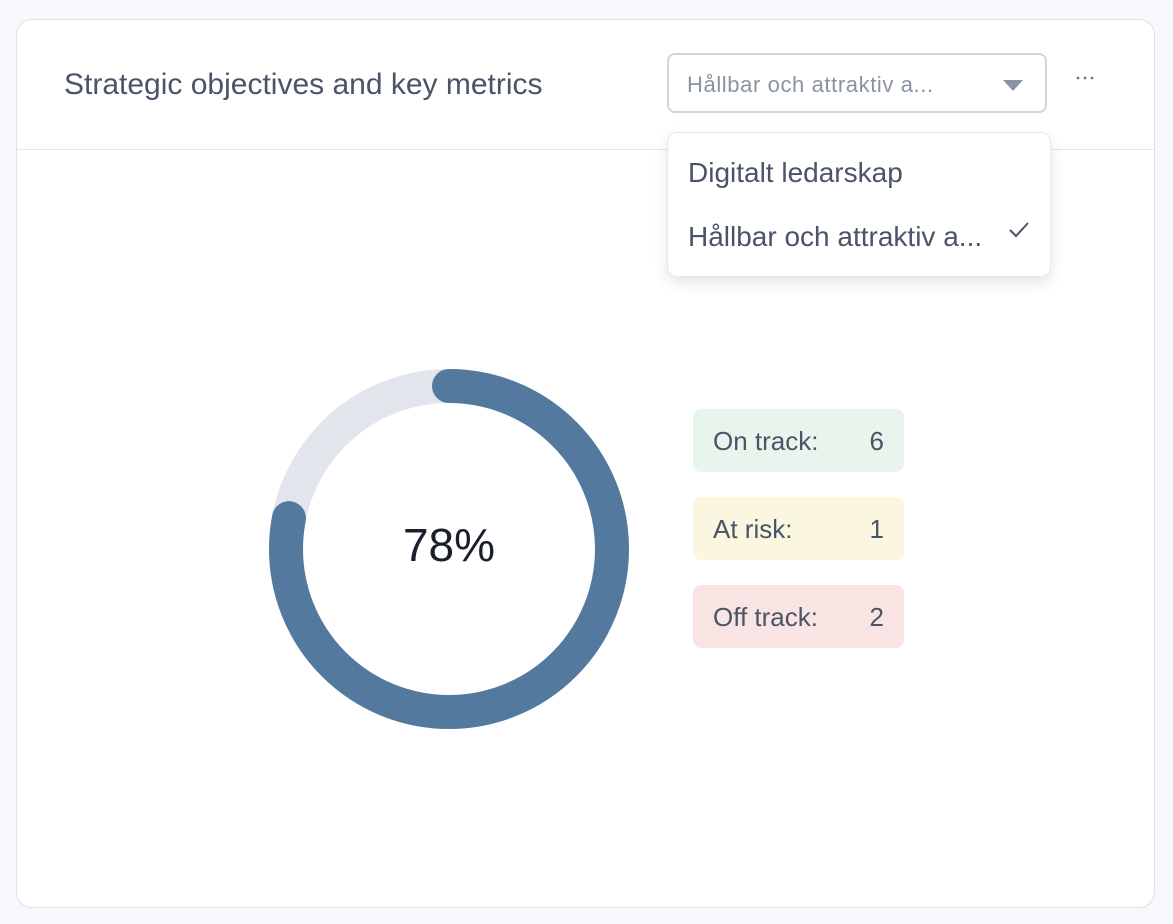  Describe the element at coordinates (449, 545) in the screenshot. I see `gauge-label: 78%` at that location.